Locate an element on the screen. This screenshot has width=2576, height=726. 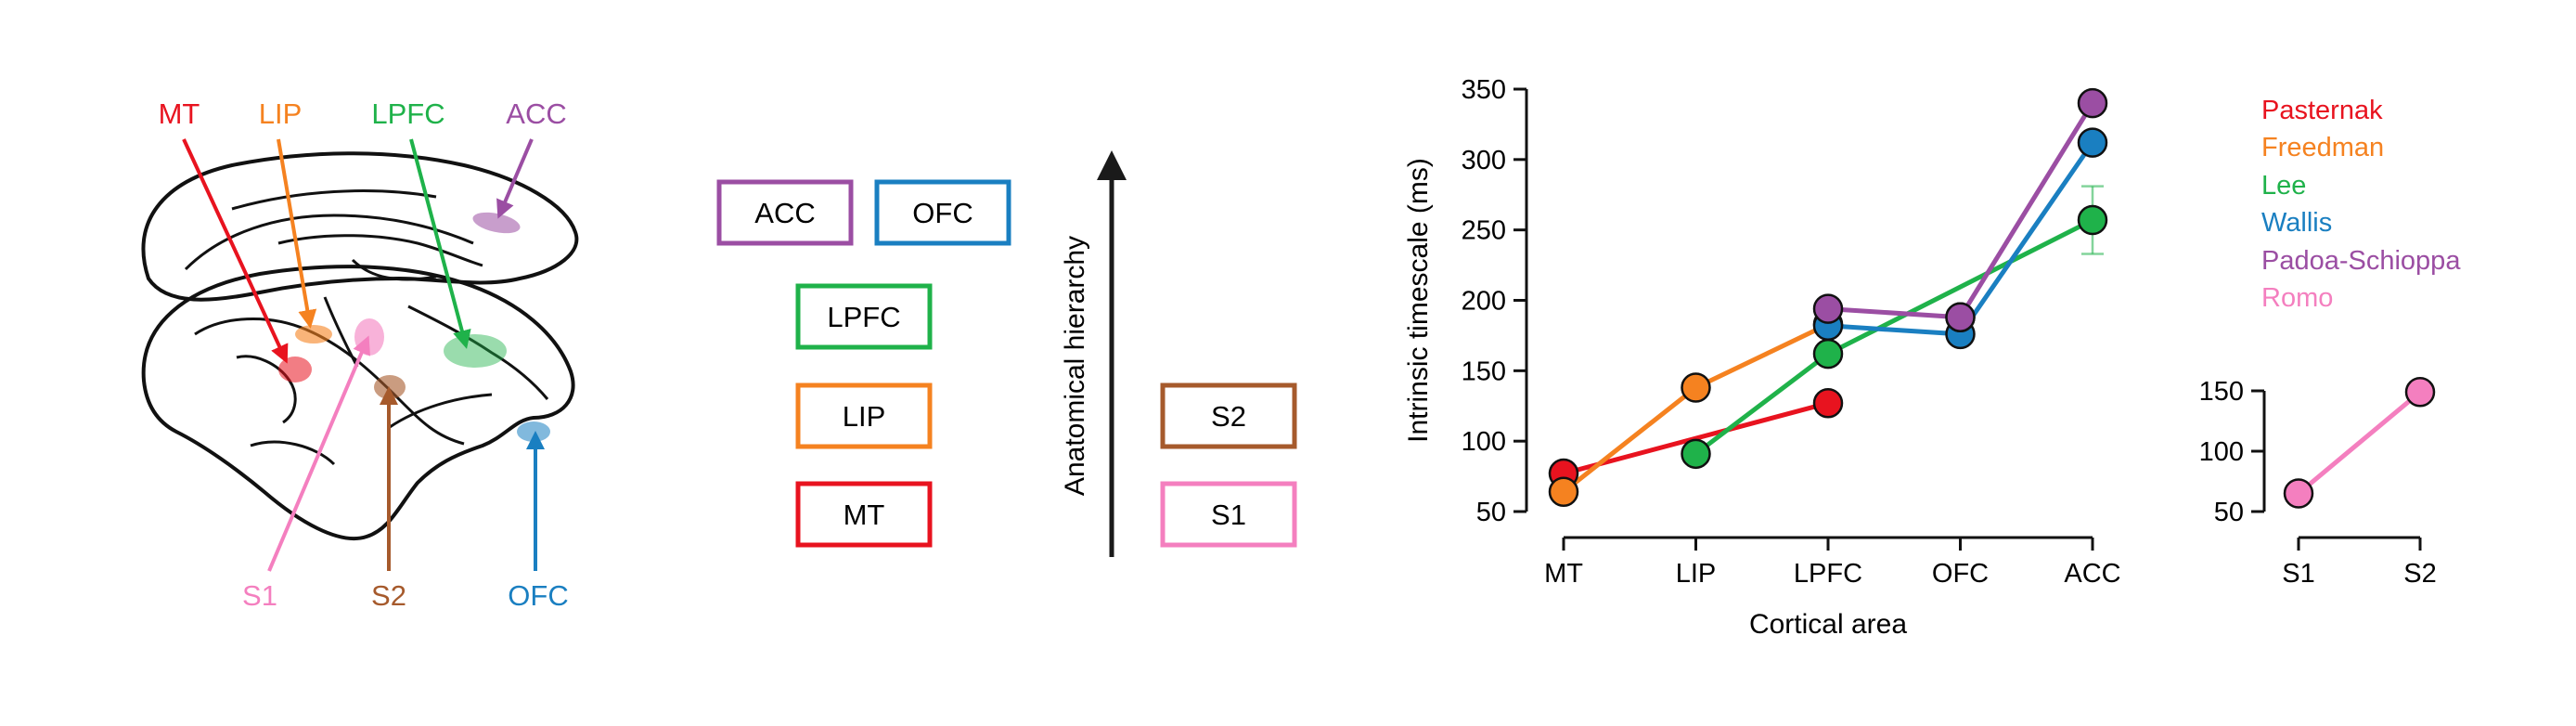
main-y-tick-label-250: 250 is located at coordinates (1484, 231).